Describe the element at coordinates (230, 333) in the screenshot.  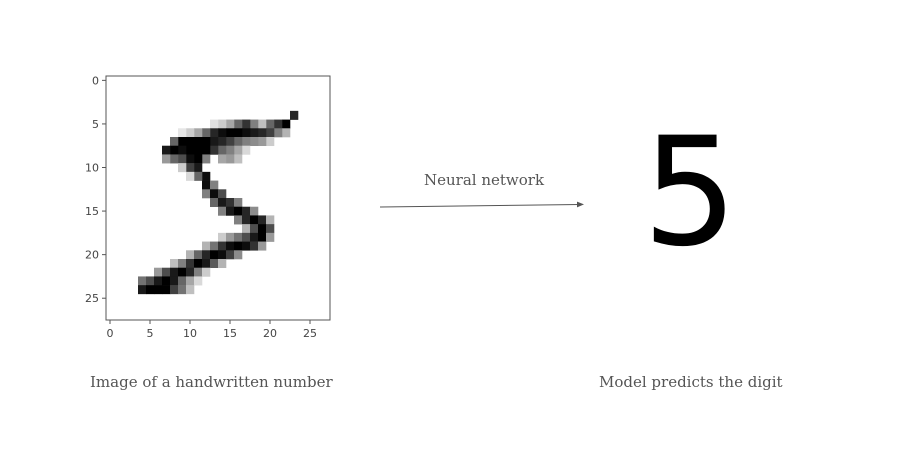
I see `x-tick-label: 15` at that location.